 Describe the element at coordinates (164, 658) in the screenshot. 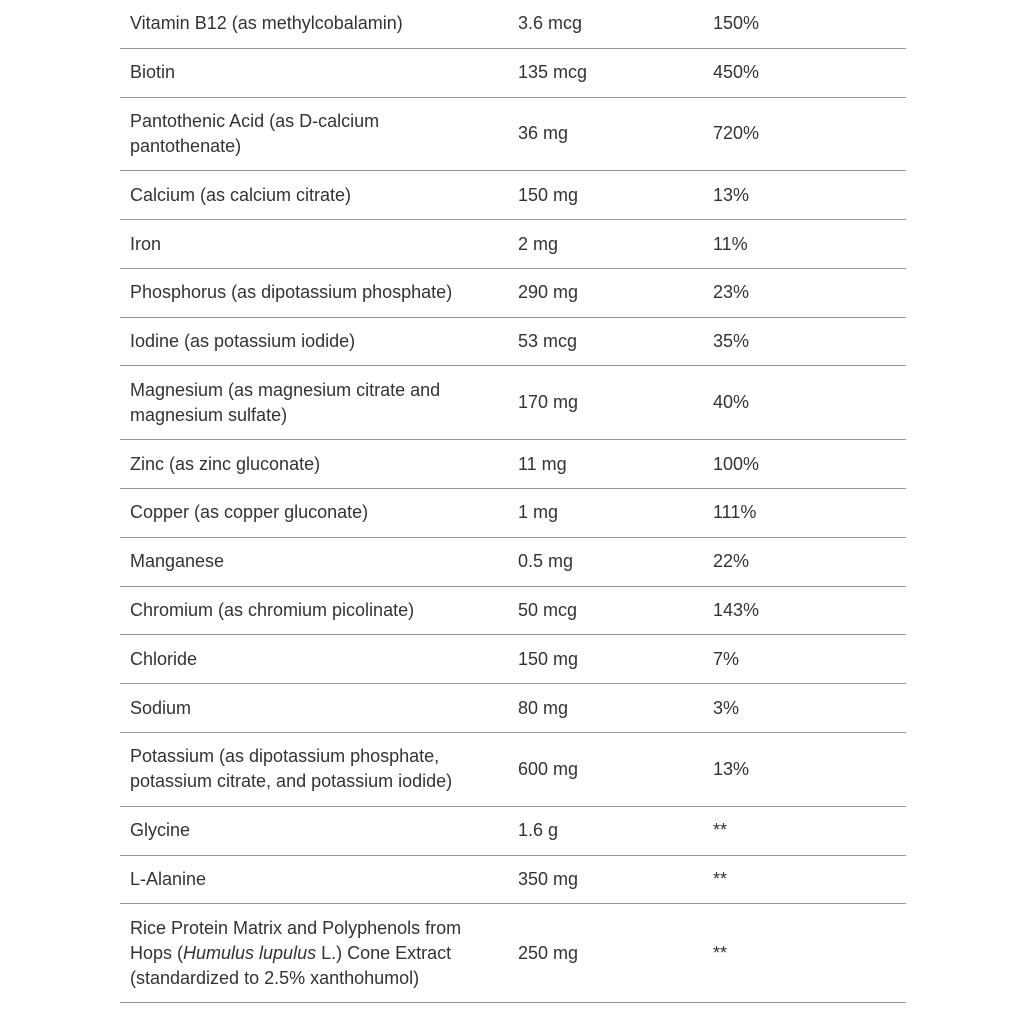

I see `nutrient-name: Chloride` at that location.